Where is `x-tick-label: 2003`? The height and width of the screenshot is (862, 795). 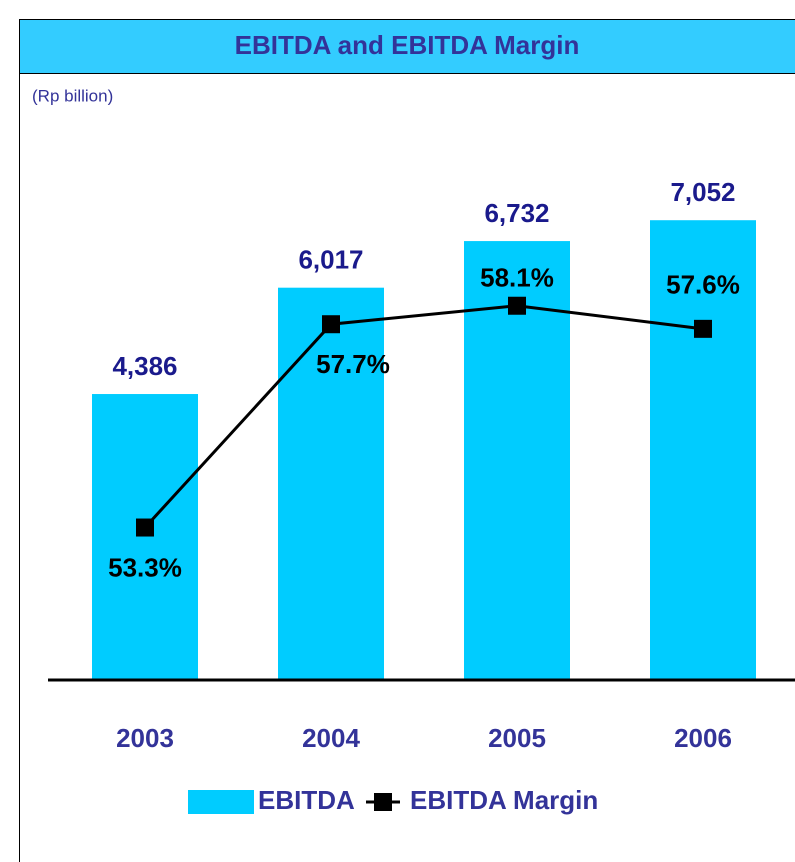 x-tick-label: 2003 is located at coordinates (145, 738).